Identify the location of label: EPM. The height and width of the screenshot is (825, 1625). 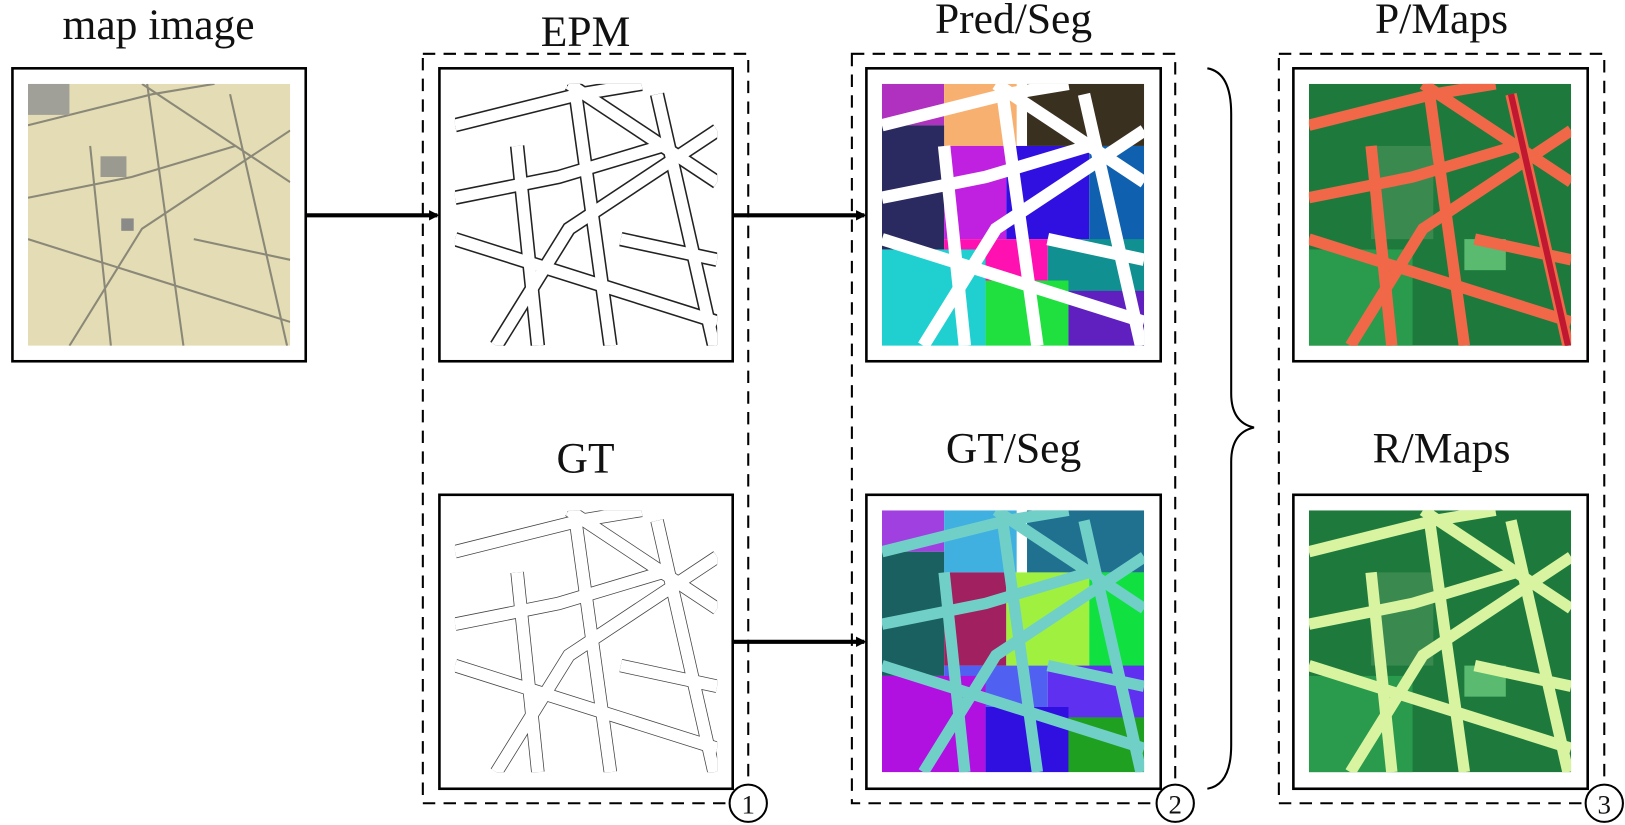
(586, 32).